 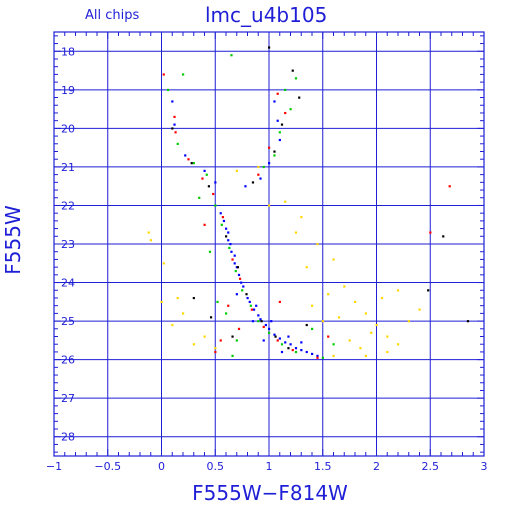 What do you see at coordinates (68, 51) in the screenshot?
I see `y-tick-label: 18` at bounding box center [68, 51].